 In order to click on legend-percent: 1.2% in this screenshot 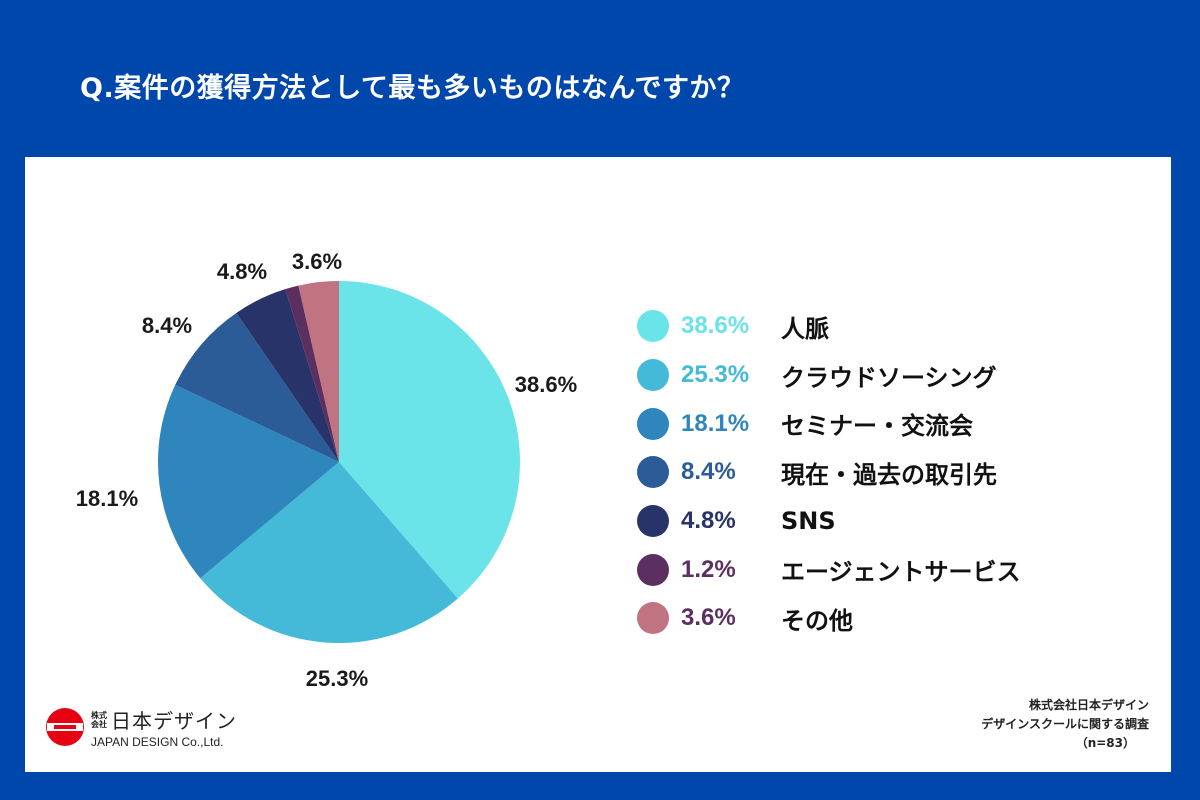, I will do `click(708, 569)`.